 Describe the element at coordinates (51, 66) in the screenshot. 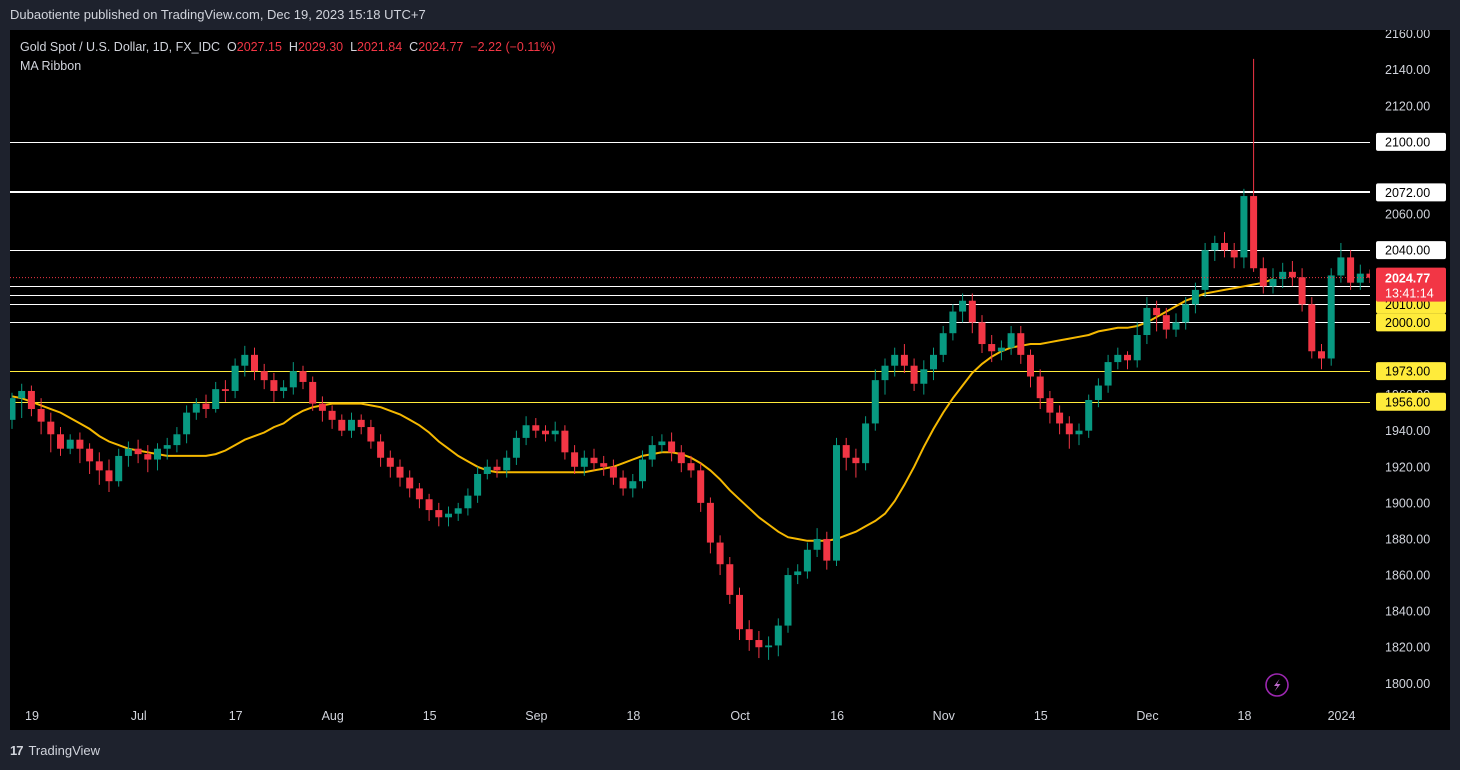

I see `indicator-name: MA Ribbon` at that location.